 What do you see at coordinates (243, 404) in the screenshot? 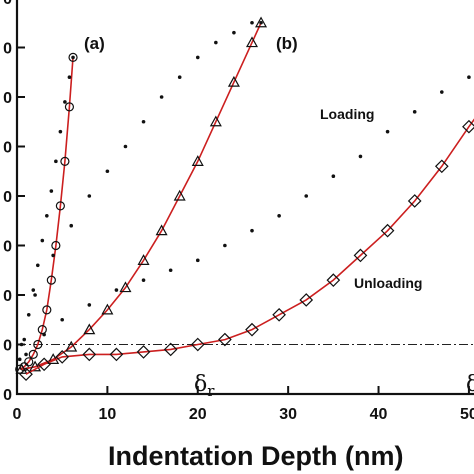
I see `x-ticks: 0 10 20 30 40 50` at bounding box center [243, 404].